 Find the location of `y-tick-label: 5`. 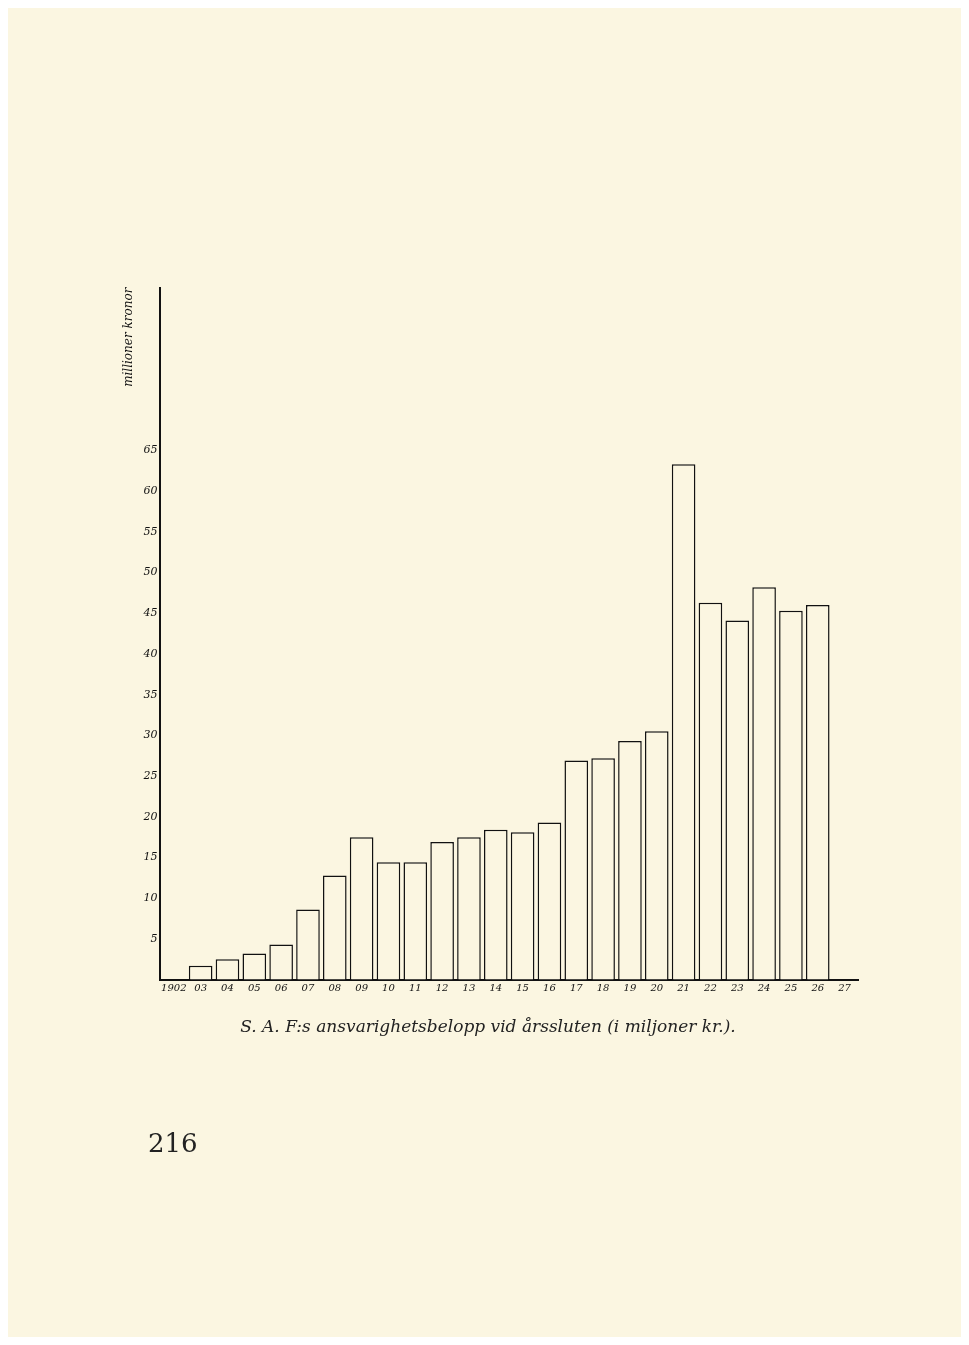

y-tick-label: 5 is located at coordinates (154, 938).